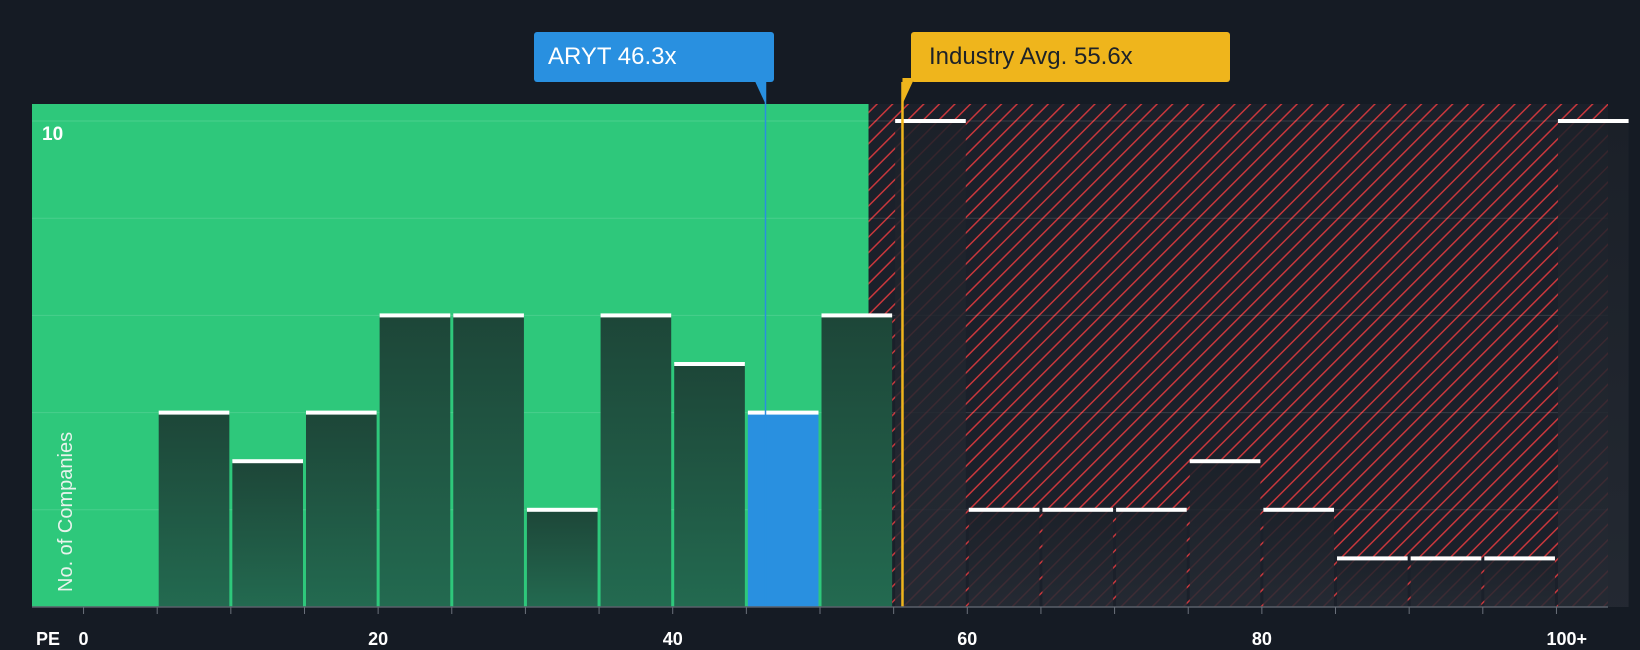 The width and height of the screenshot is (1640, 650). I want to click on x-tick-label: 100+, so click(1566, 639).